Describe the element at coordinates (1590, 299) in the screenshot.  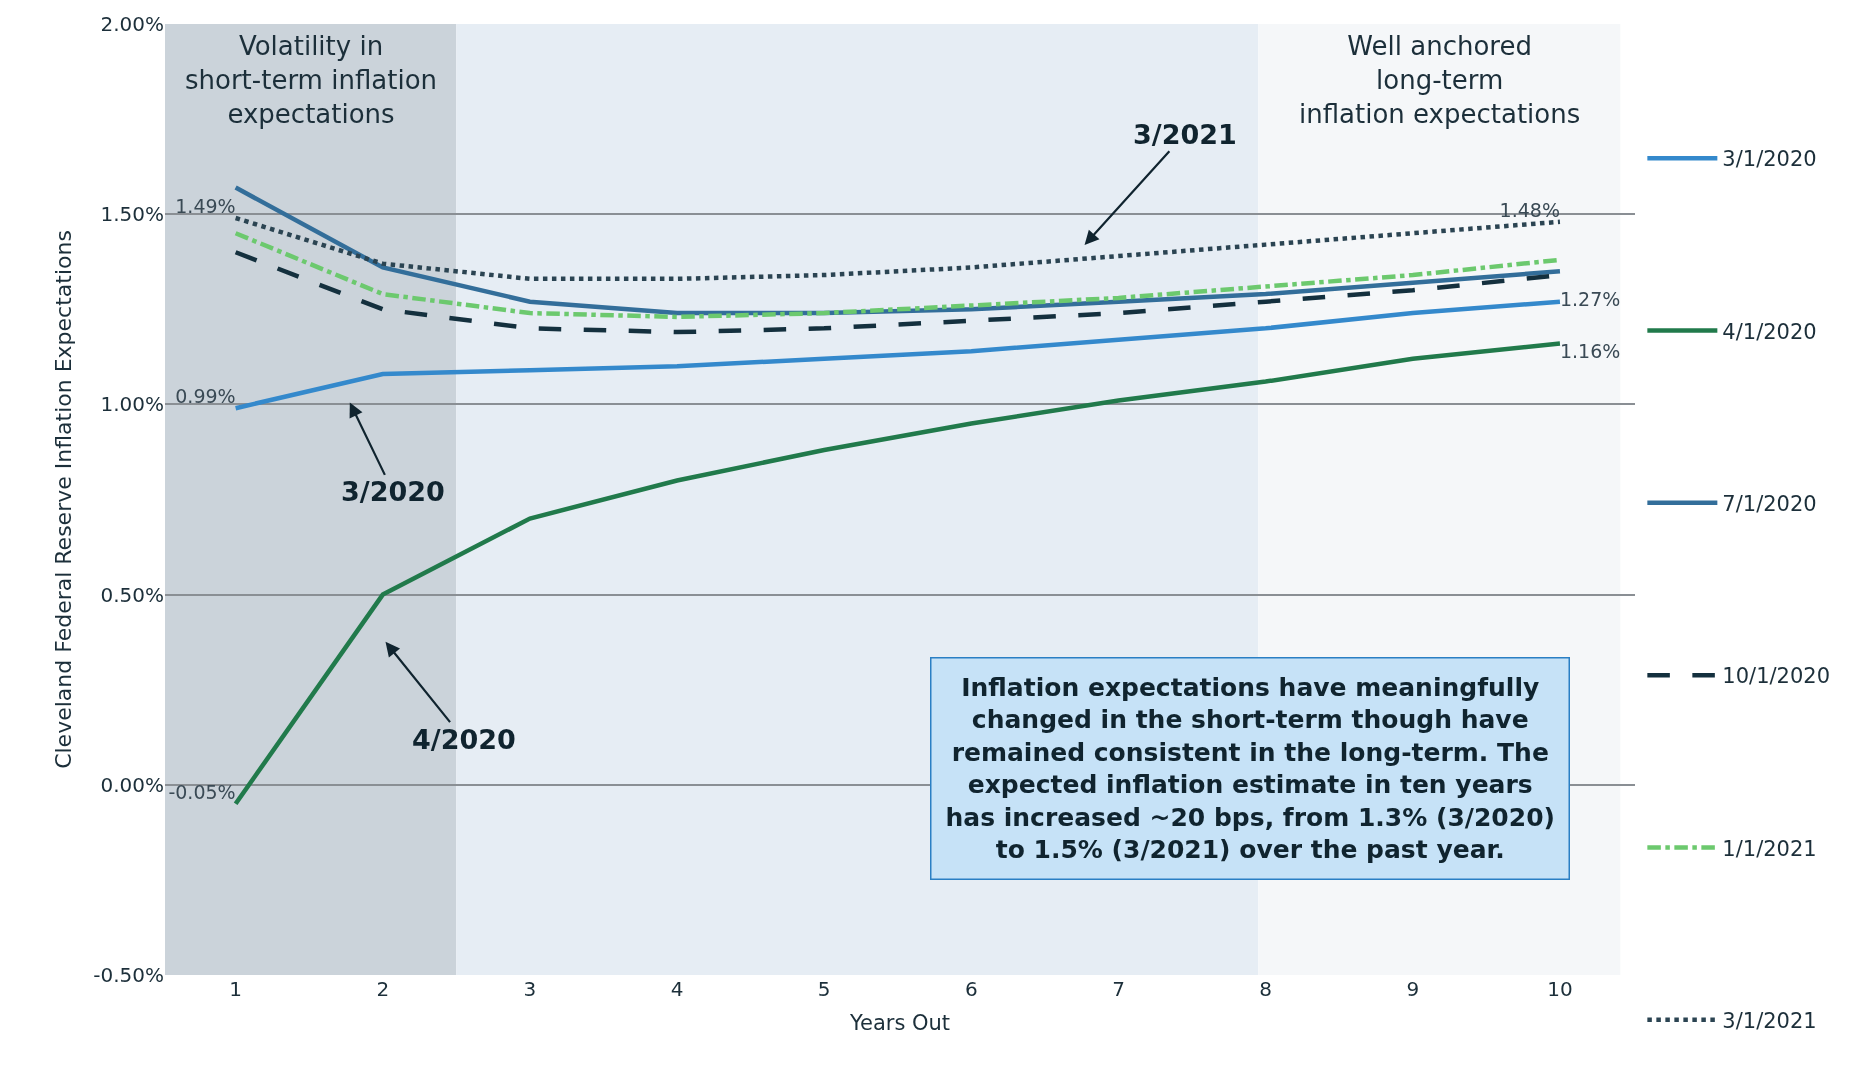
I see `data-label: 1.27%` at that location.